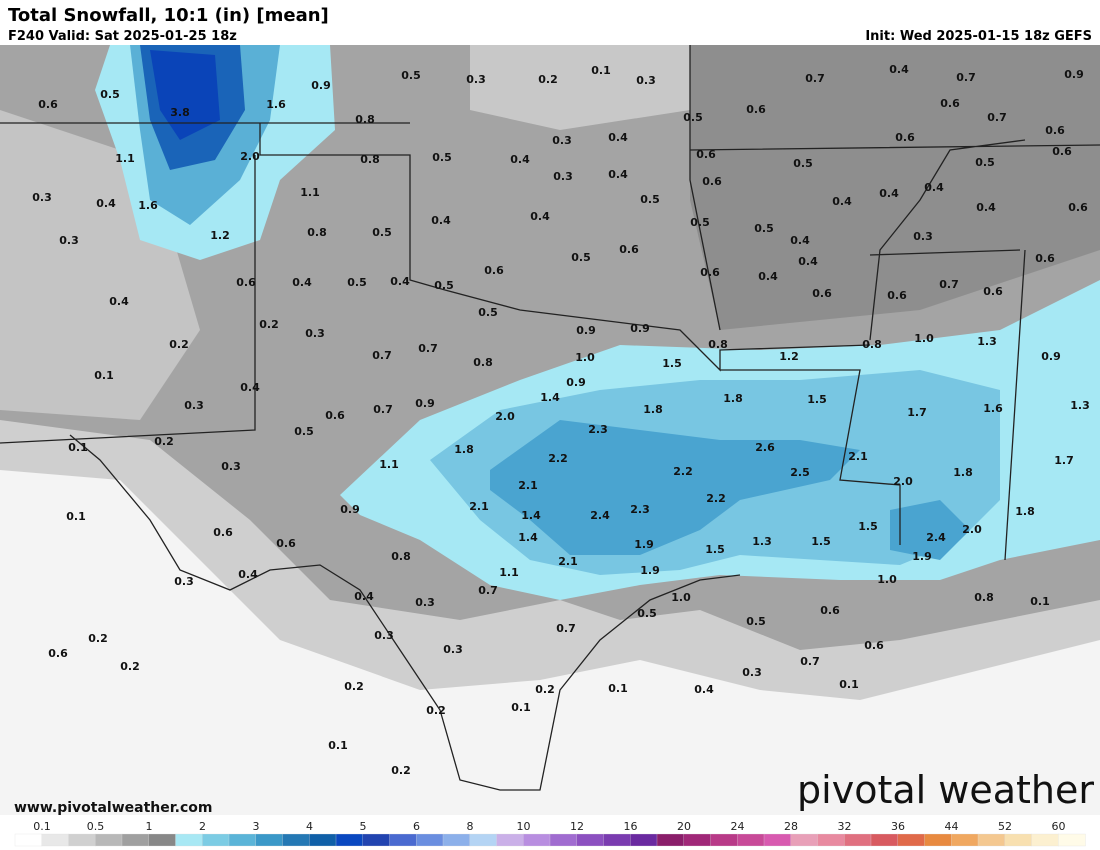  Describe the element at coordinates (470, 826) in the screenshot. I see `colorbar-label: 8` at that location.